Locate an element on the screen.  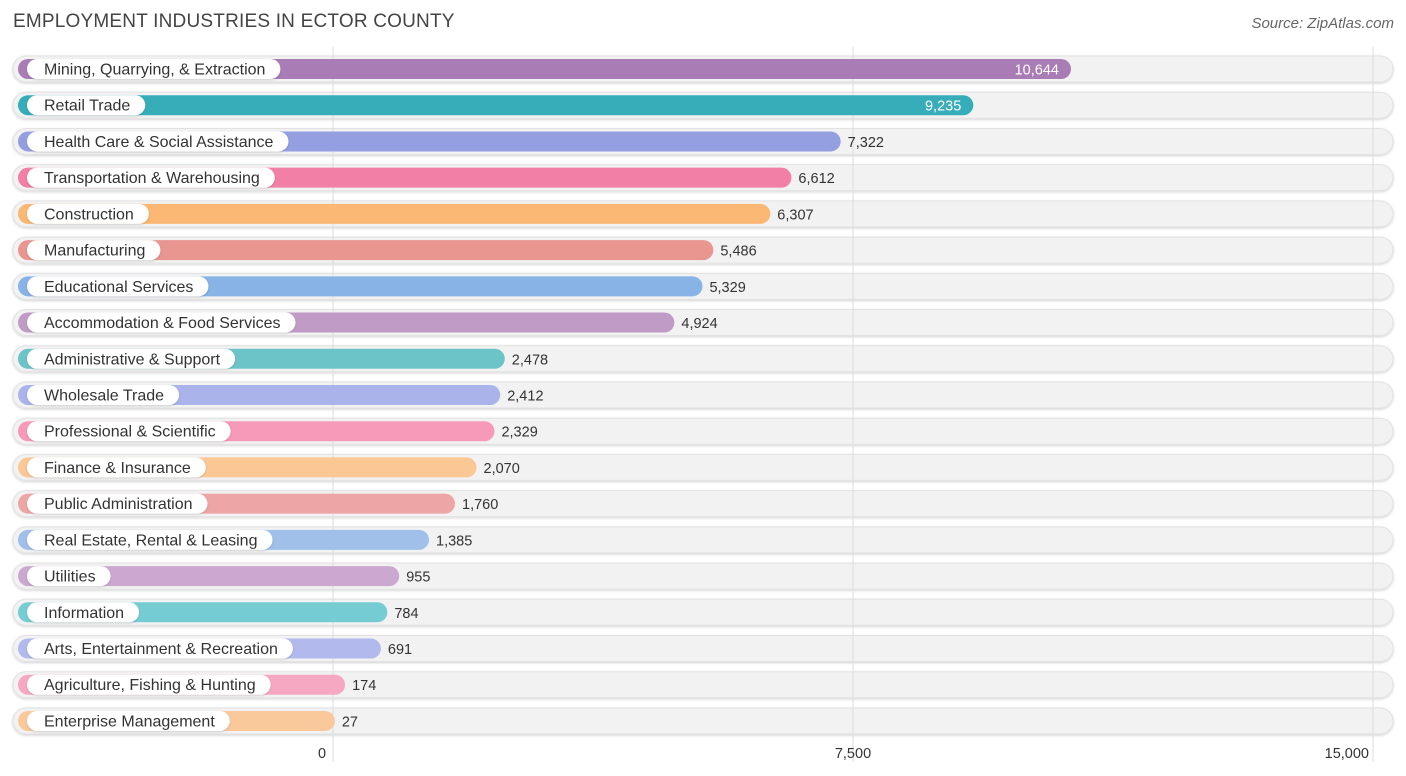
category-label: Administrative & Support is located at coordinates (132, 359).